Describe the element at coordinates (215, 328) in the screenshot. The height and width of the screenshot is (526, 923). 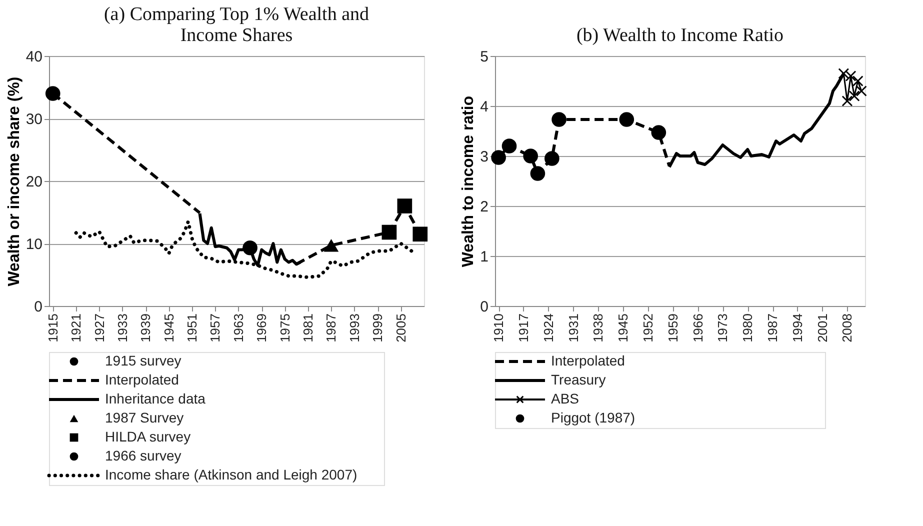
I see `x-tick-label: 1957` at that location.